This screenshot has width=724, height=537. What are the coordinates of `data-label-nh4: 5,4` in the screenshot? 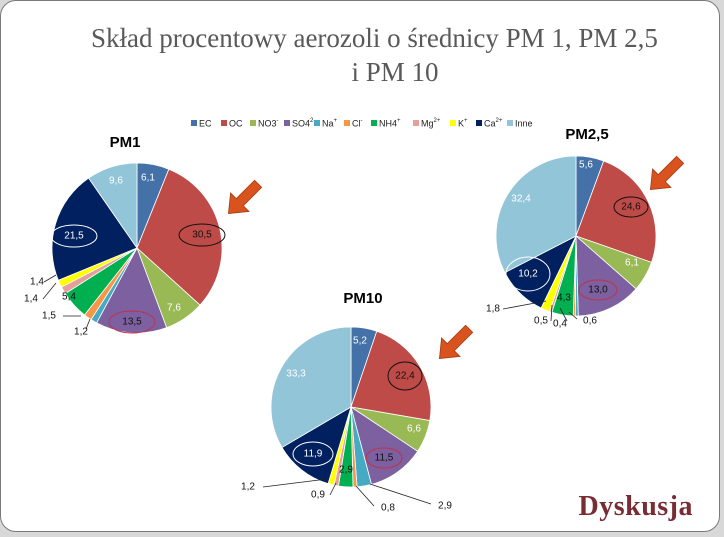 It's located at (69, 297).